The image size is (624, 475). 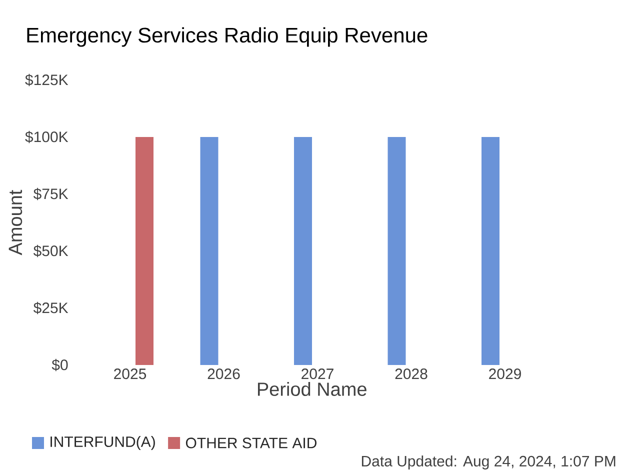 I want to click on y-tick-label: $75K, so click(x=50, y=194).